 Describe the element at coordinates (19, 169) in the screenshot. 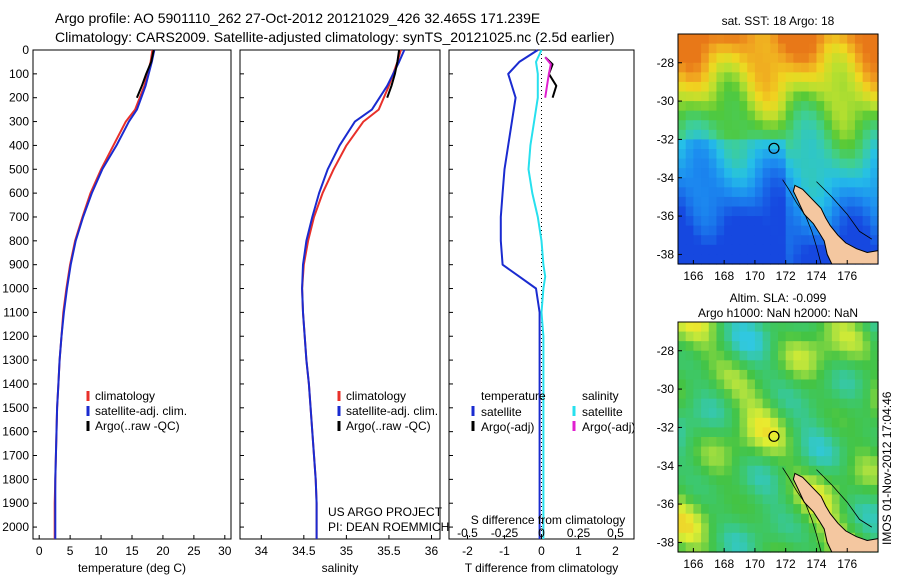

I see `y-tick-label: 500` at that location.